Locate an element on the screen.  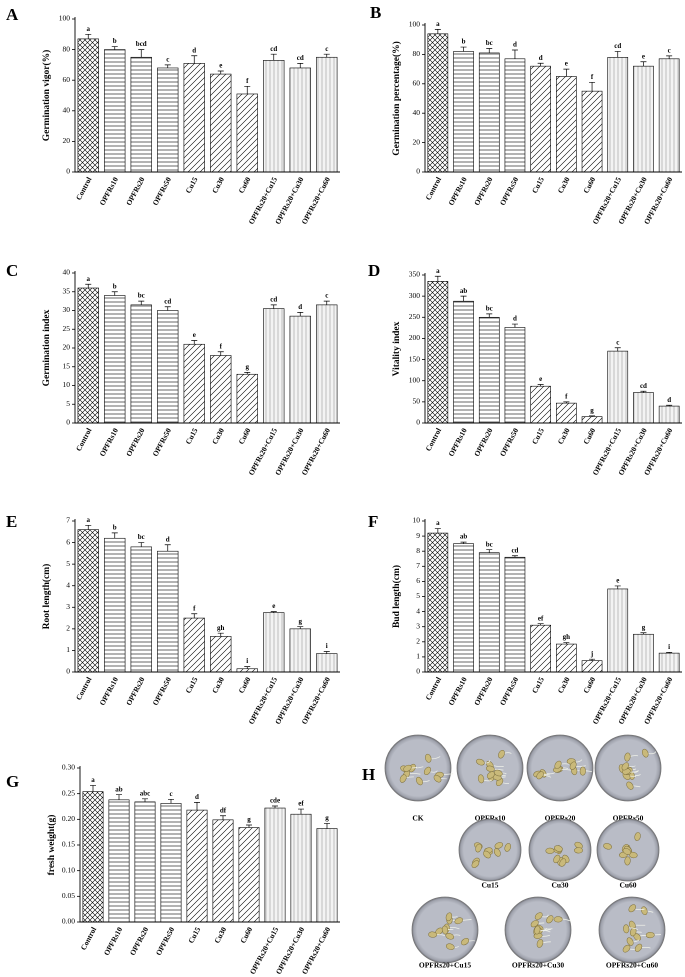
y-tick-label: 20 is located at coordinates (417, 141).